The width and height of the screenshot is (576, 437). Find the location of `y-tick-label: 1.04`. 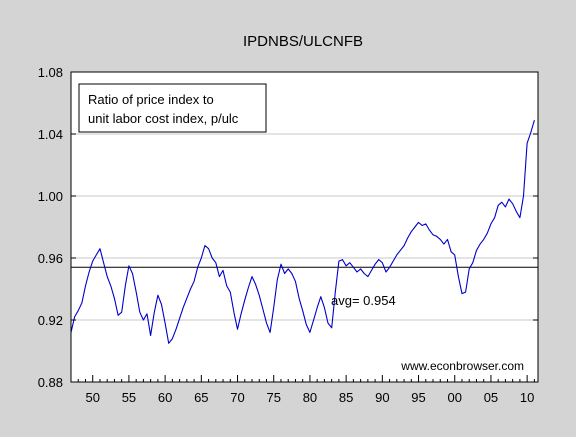

y-tick-label: 1.04 is located at coordinates (50, 134).